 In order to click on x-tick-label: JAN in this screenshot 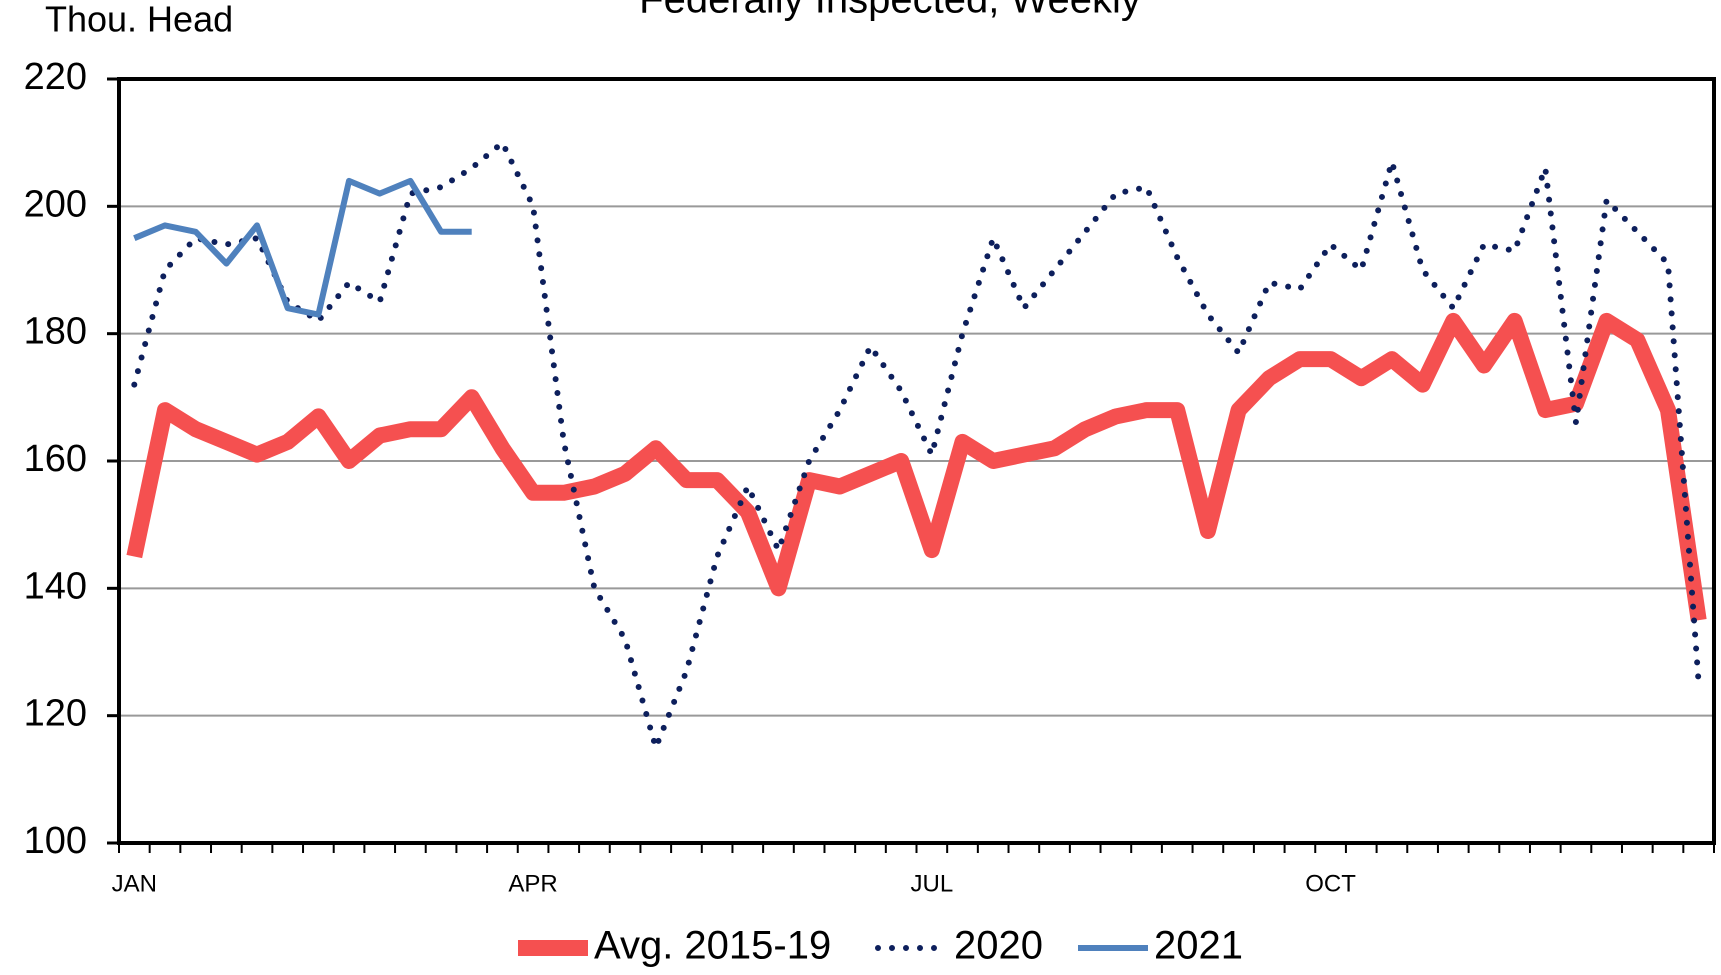, I will do `click(134, 883)`.